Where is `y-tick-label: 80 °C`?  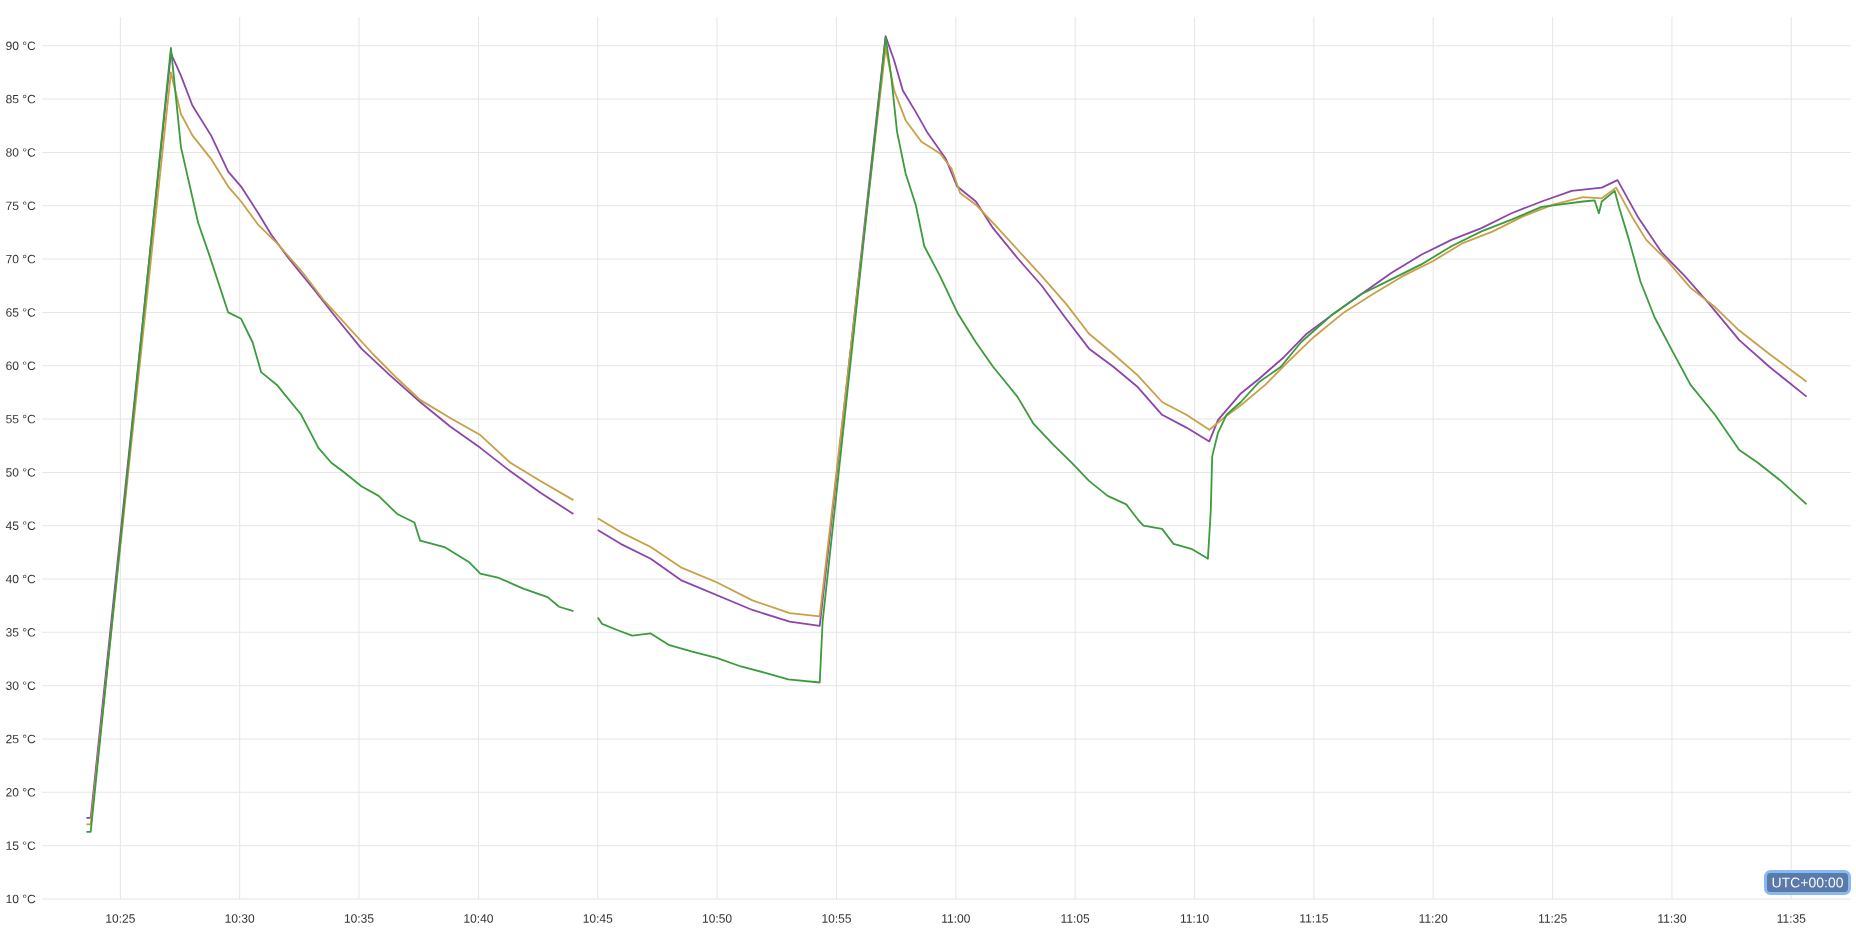 y-tick-label: 80 °C is located at coordinates (21, 152).